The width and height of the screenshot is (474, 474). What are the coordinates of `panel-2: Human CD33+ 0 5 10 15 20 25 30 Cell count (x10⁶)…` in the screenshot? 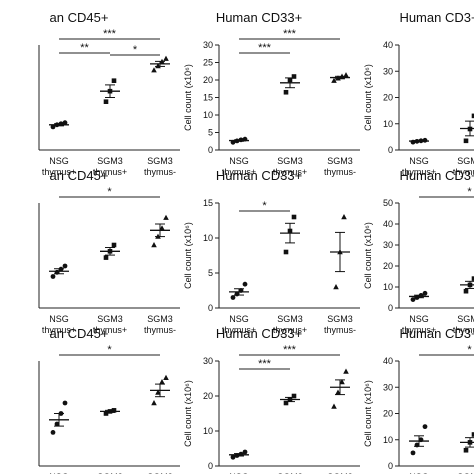 It's located at (271, 93).